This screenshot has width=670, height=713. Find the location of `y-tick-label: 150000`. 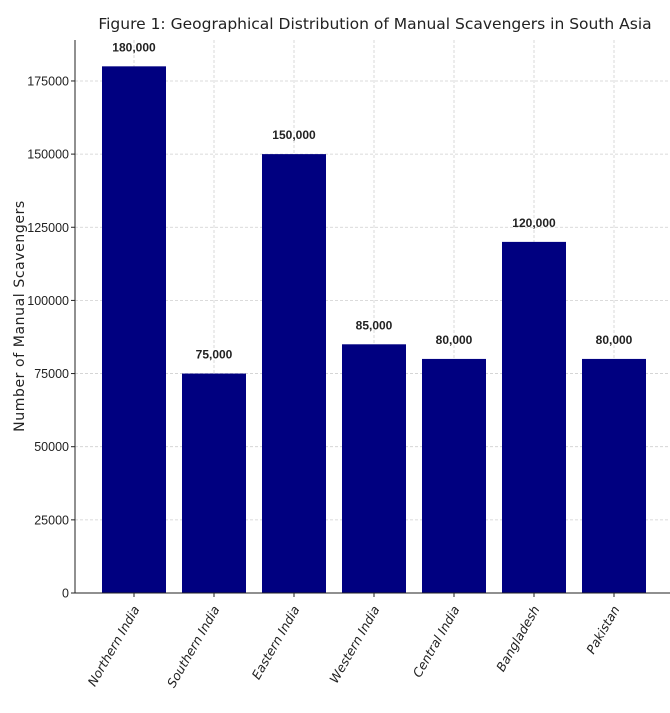

y-tick-label: 150000 is located at coordinates (48, 155).